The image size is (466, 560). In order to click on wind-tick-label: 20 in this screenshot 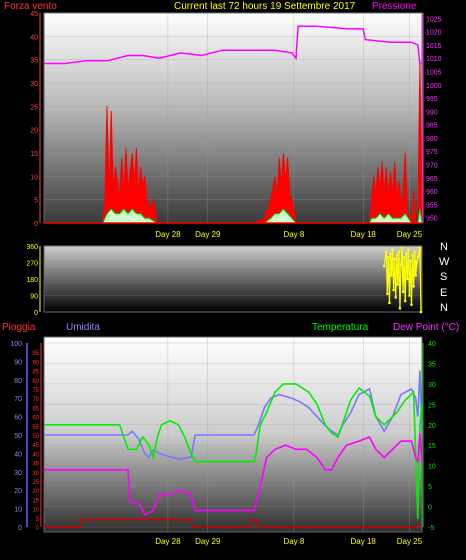, I will do `click(34, 131)`.